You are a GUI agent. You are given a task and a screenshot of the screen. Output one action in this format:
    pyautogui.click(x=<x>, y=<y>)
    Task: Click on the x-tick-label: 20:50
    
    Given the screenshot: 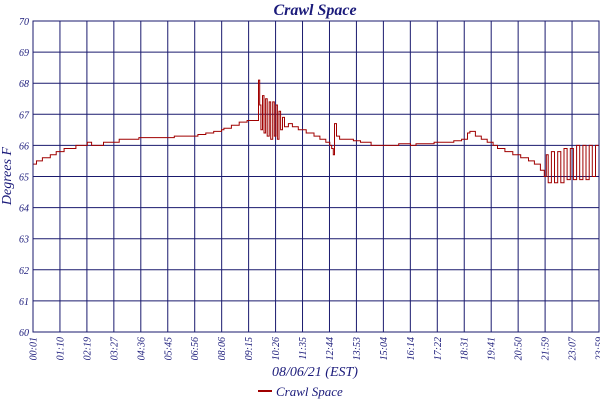 What is the action you would take?
    pyautogui.click(x=519, y=348)
    